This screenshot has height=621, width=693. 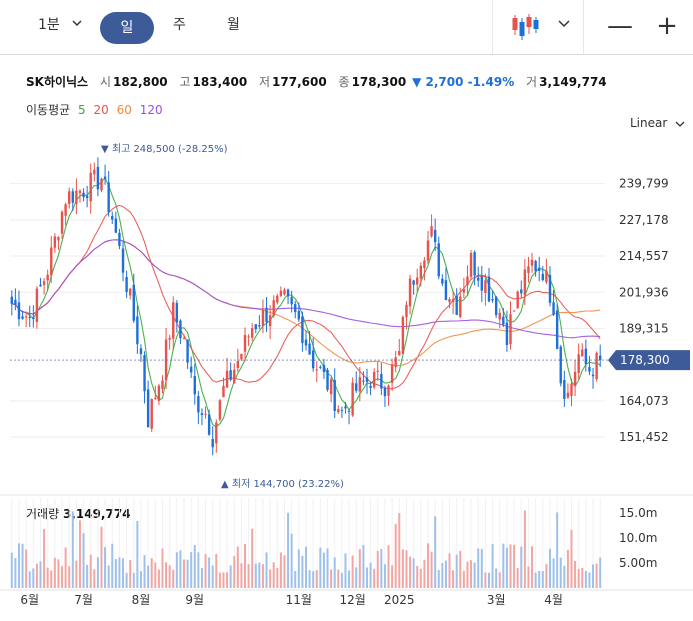 I want to click on open-value: 182,800, so click(x=140, y=82).